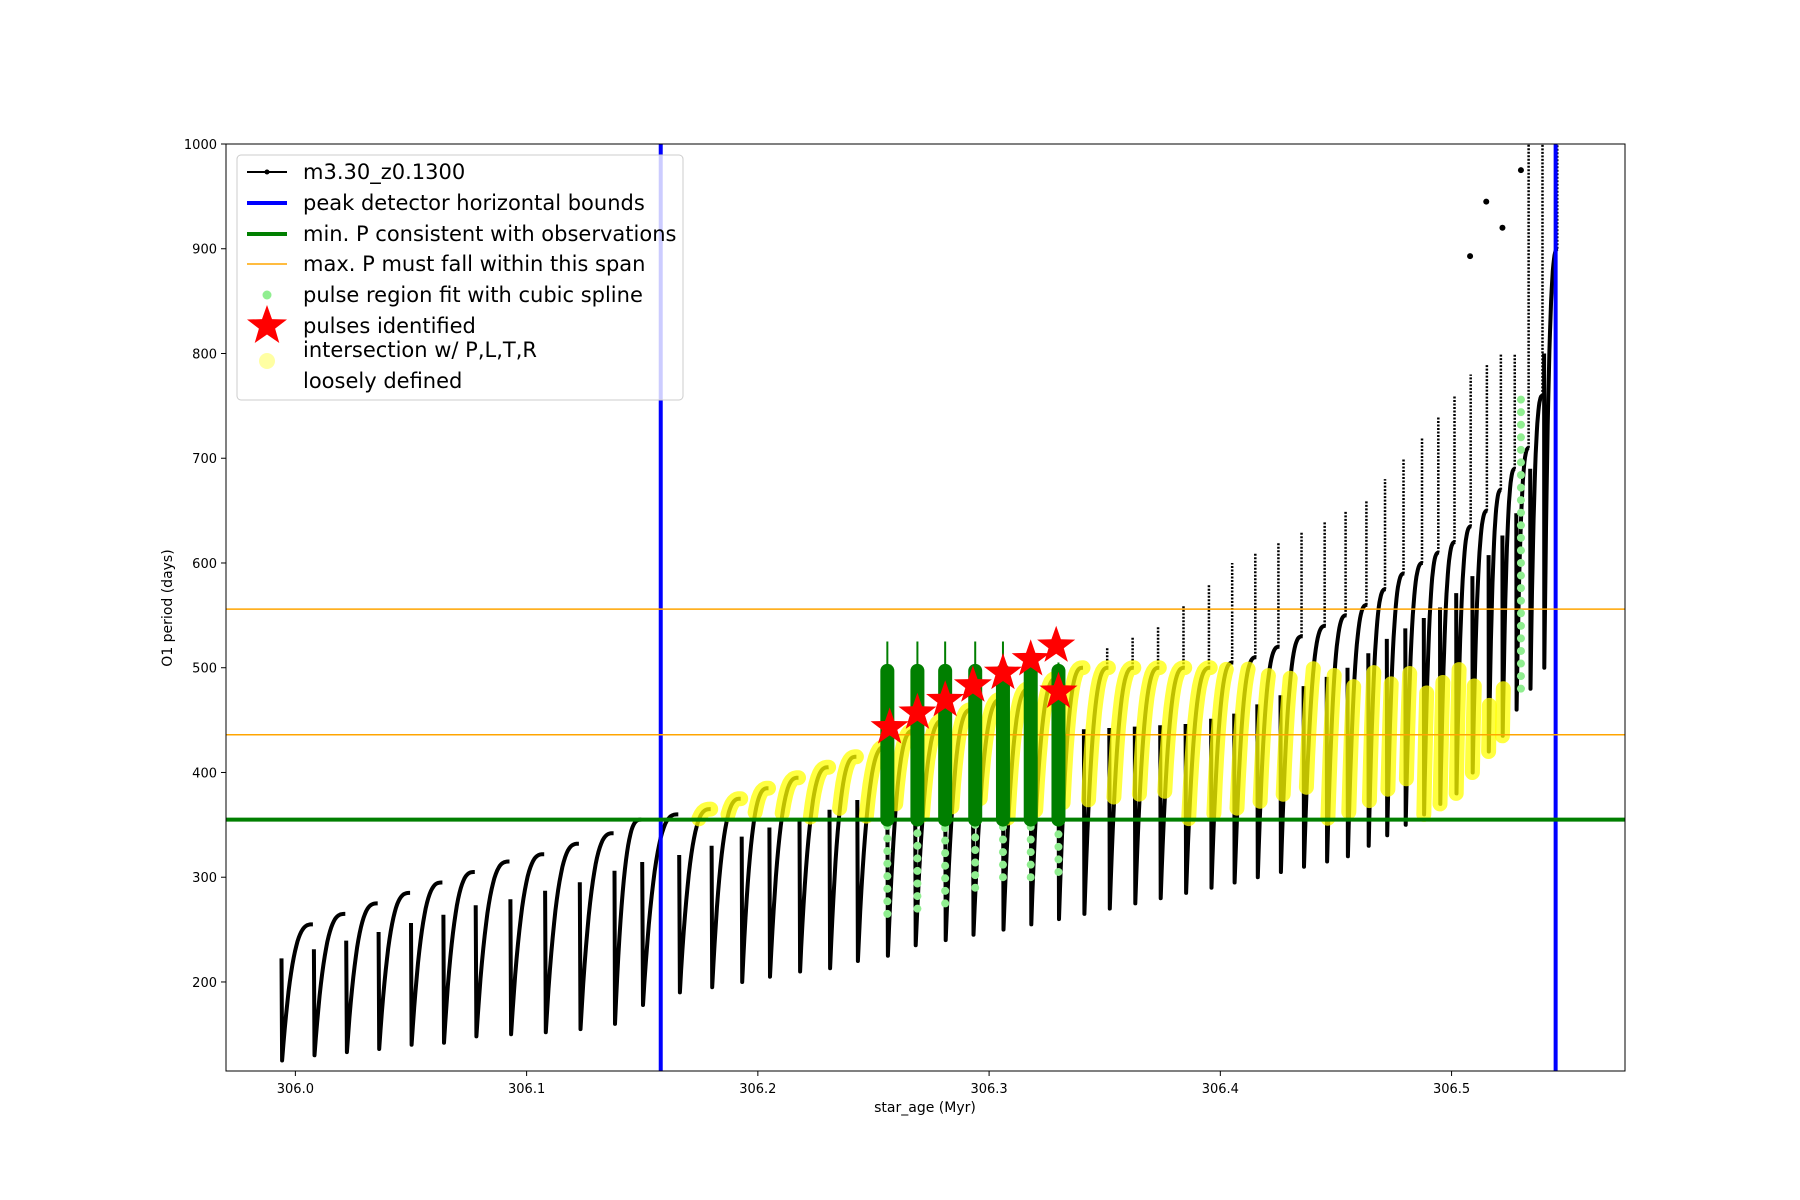 The height and width of the screenshot is (1200, 1800). I want to click on y-tick-label: 800, so click(204, 354).